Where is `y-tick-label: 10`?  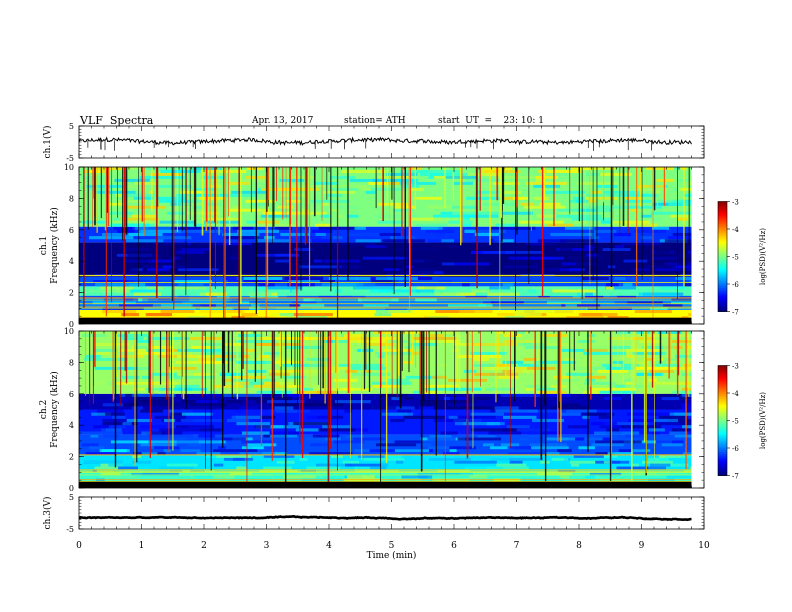 y-tick-label: 10 is located at coordinates (69, 167).